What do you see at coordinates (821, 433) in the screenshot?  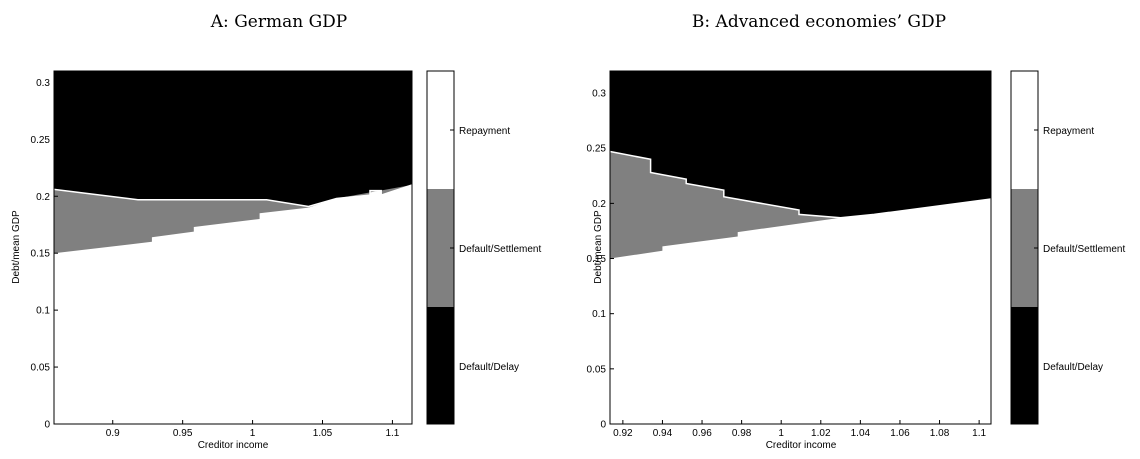 I see `panel-b-x-tick-label: 1.02` at bounding box center [821, 433].